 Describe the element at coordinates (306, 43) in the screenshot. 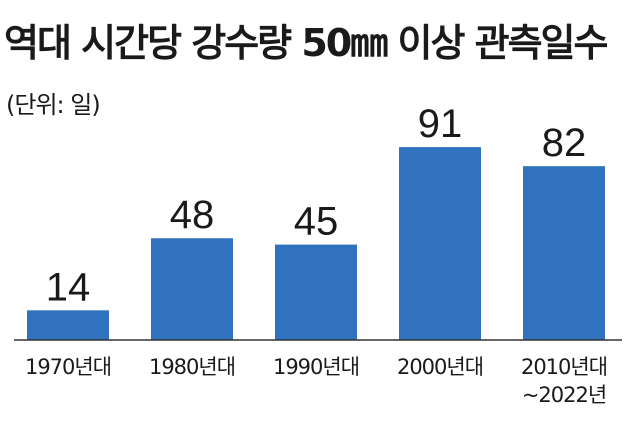

I see `chart-title: 역대 시간당 강수량 50㎜ 이상 관측일수` at that location.